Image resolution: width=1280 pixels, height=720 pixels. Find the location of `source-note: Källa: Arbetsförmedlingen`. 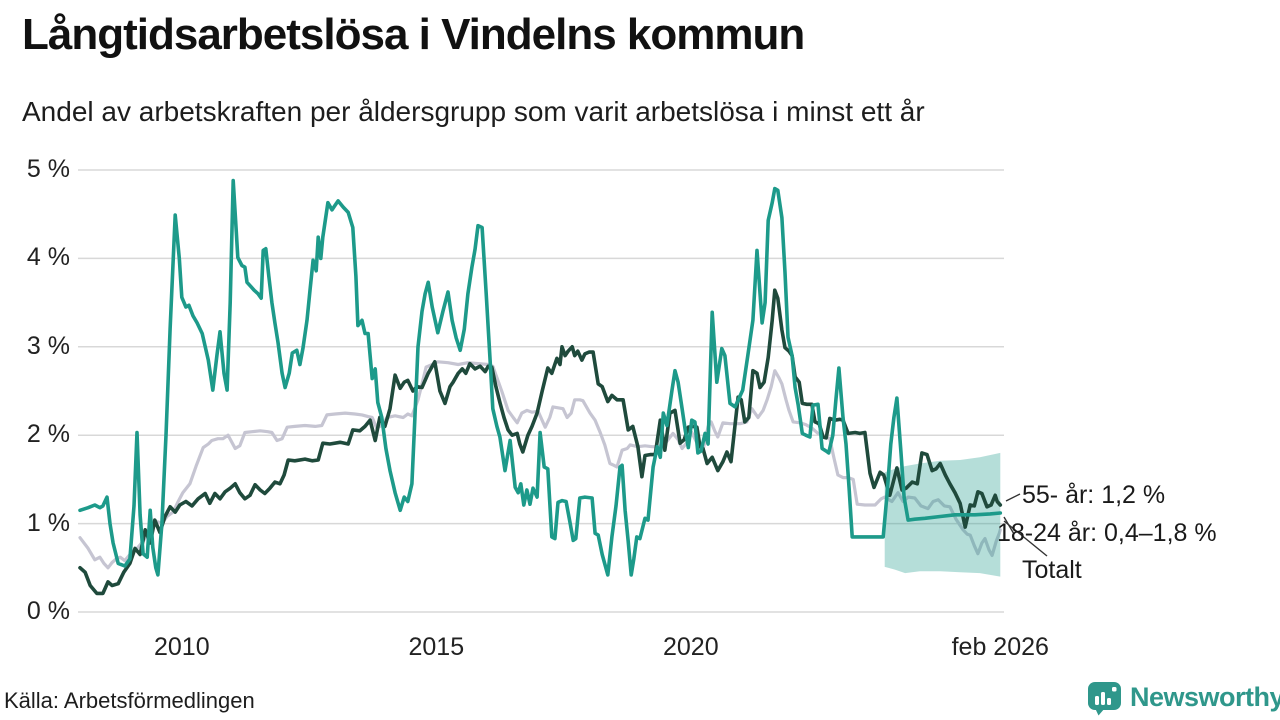

source-note: Källa: Arbetsförmedlingen is located at coordinates (129, 700).